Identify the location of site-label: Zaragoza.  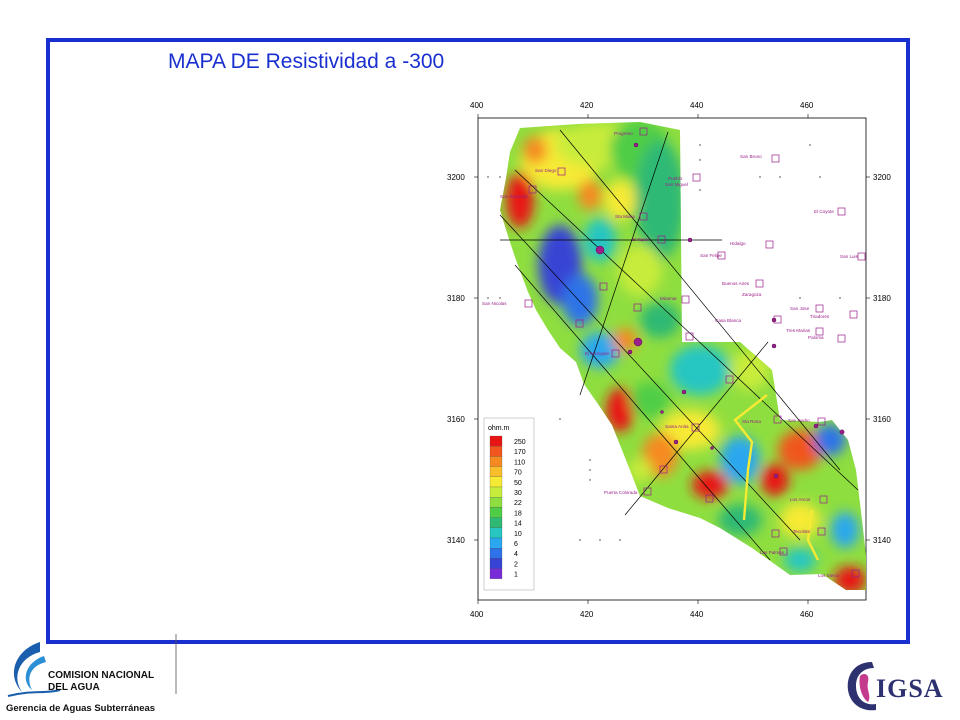
(752, 294).